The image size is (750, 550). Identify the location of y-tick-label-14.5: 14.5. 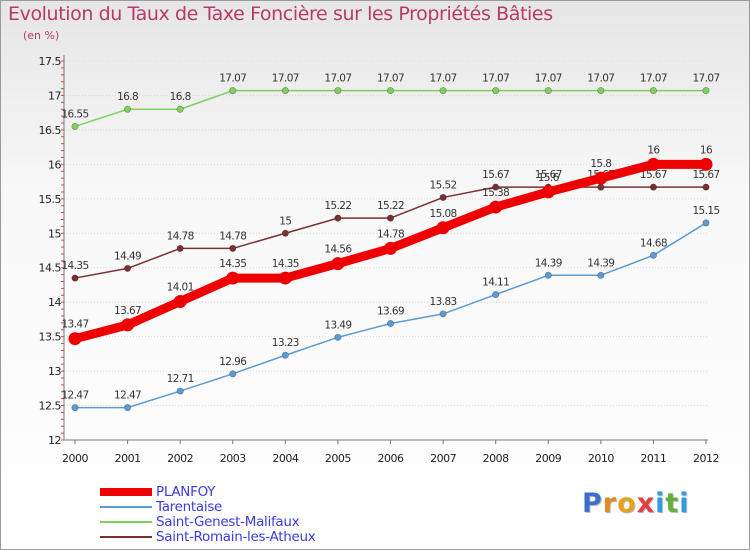
(50, 268).